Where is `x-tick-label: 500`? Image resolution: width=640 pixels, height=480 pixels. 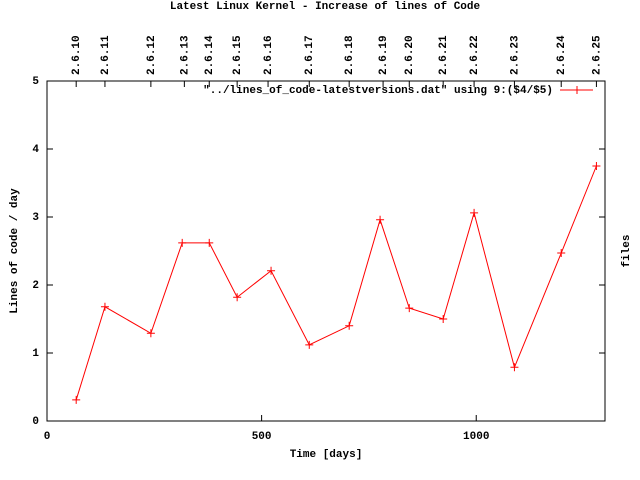 x-tick-label: 500 is located at coordinates (262, 437).